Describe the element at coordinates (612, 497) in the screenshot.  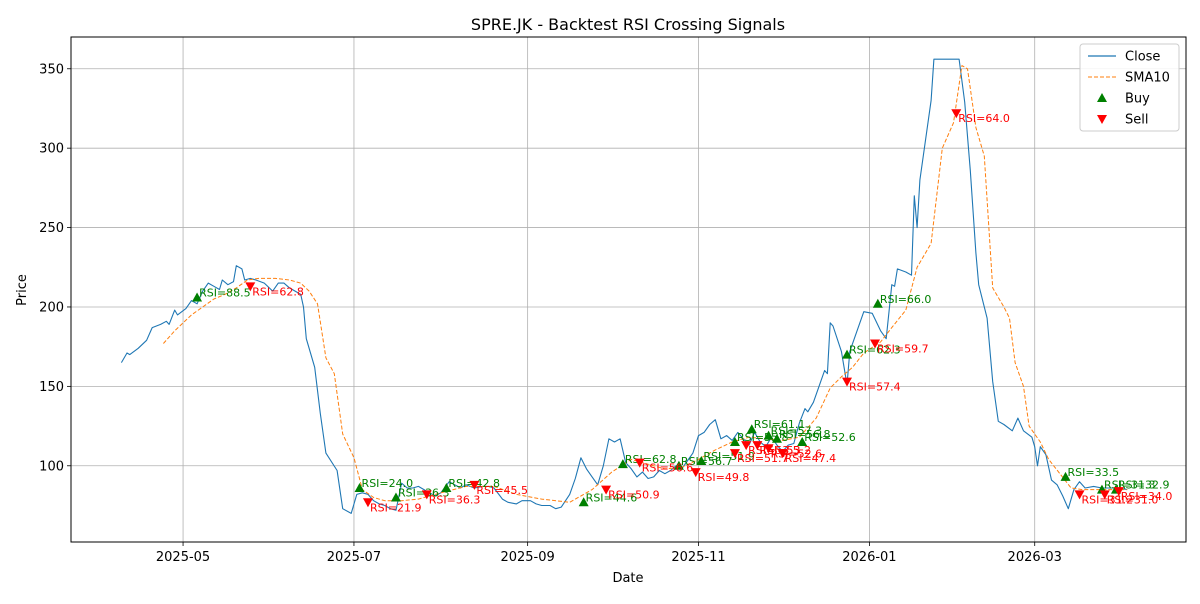
I see `buy-signal-label: RSI=44.6` at that location.